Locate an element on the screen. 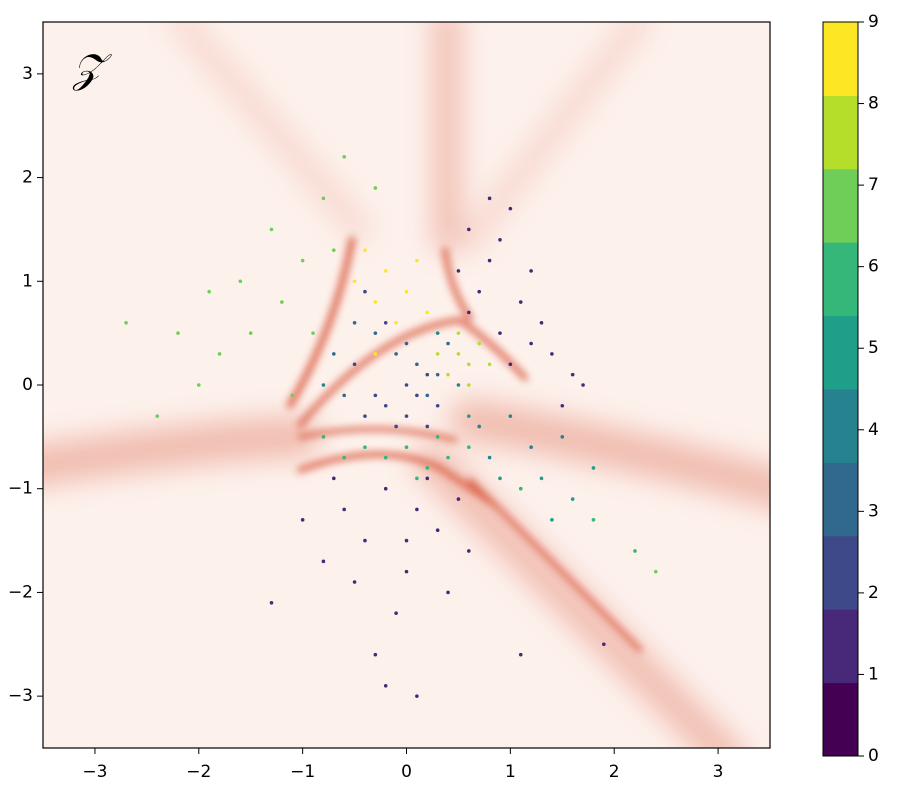 This screenshot has height=786, width=898. y-tick-label: 3 is located at coordinates (27, 74).